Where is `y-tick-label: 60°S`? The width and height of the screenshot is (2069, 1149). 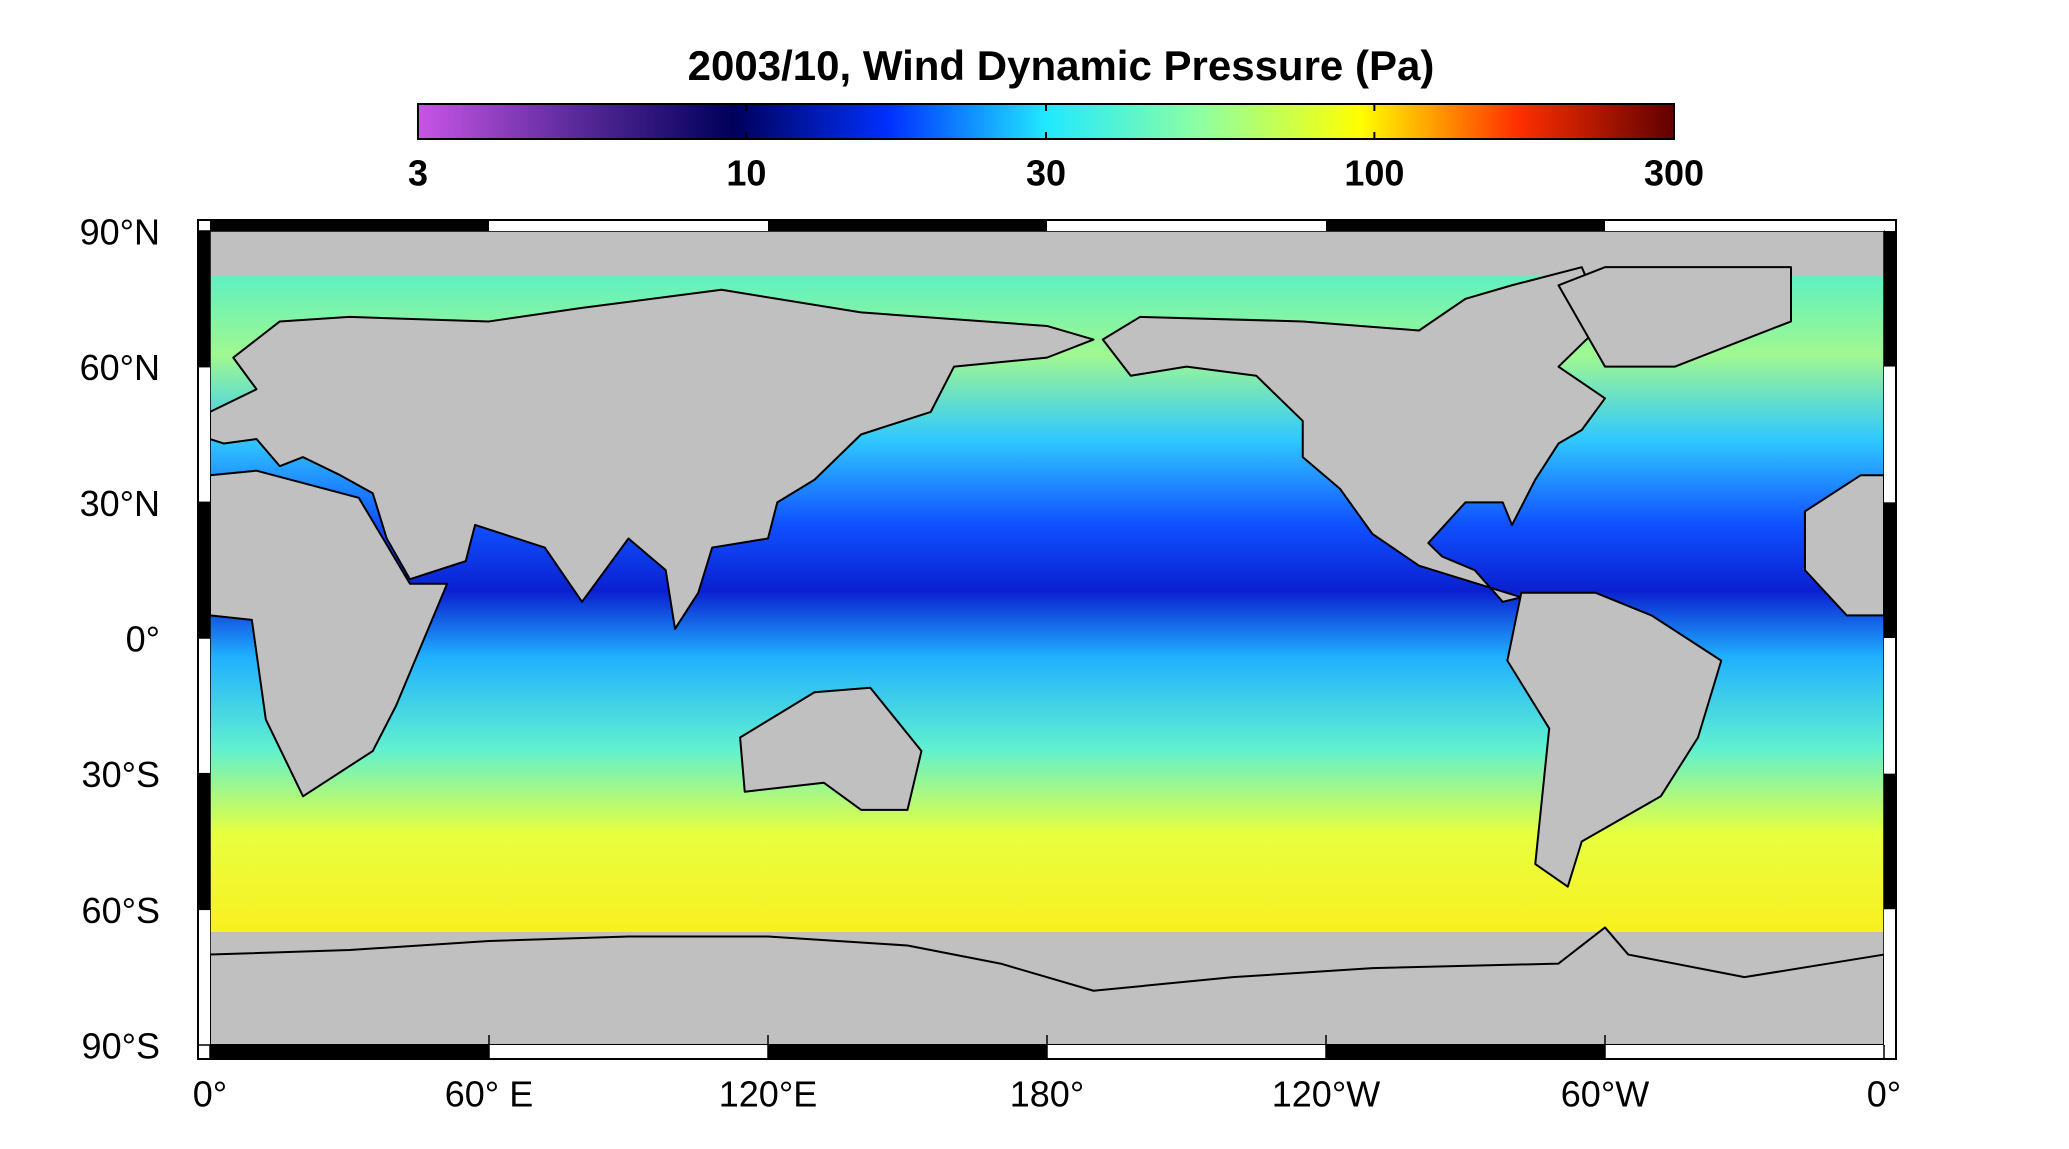 y-tick-label: 60°S is located at coordinates (121, 910).